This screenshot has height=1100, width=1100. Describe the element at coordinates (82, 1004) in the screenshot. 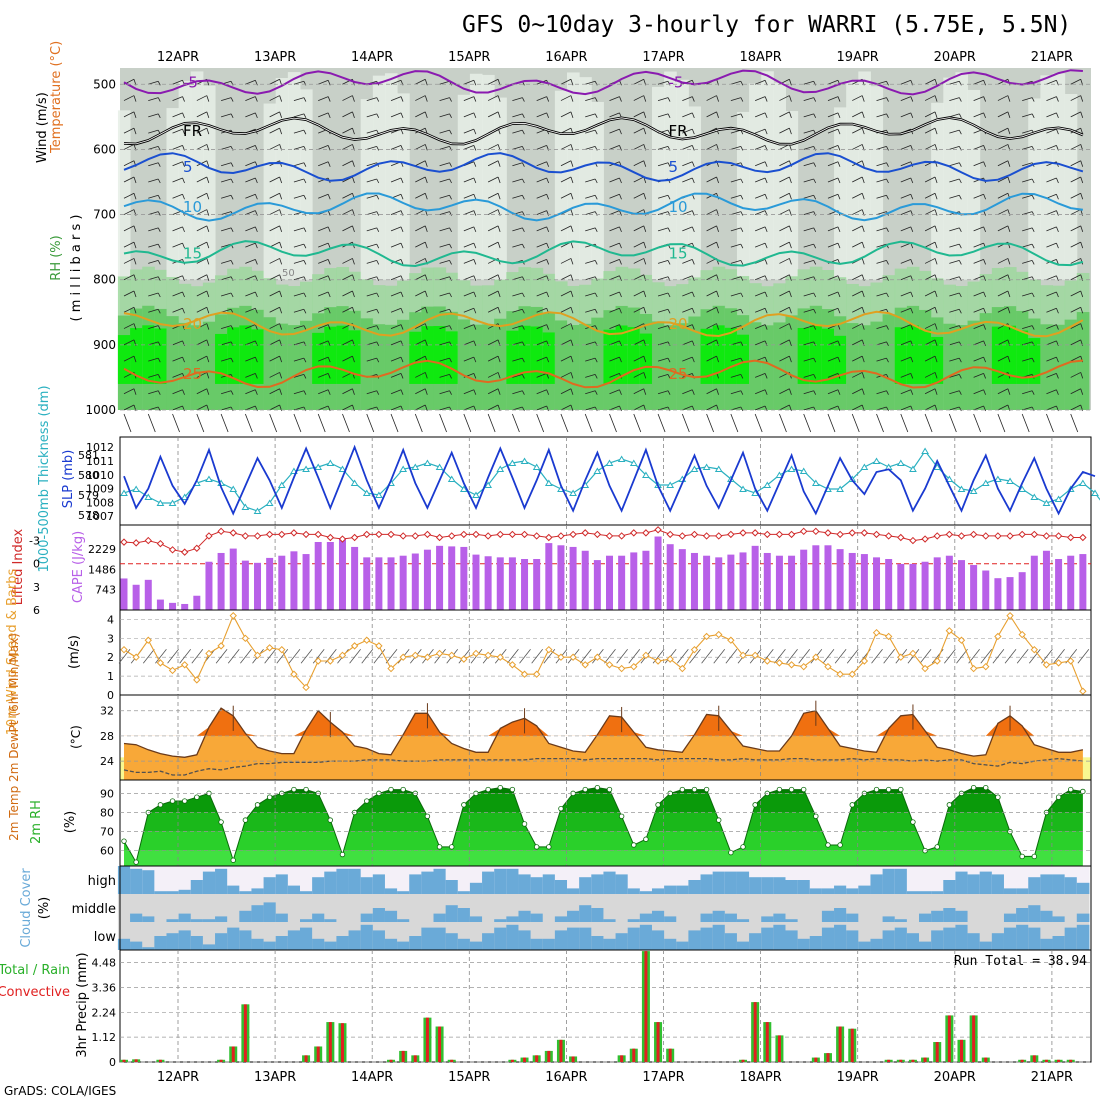

I see `precip-unit-label: 3hr Precip (mm)` at that location.